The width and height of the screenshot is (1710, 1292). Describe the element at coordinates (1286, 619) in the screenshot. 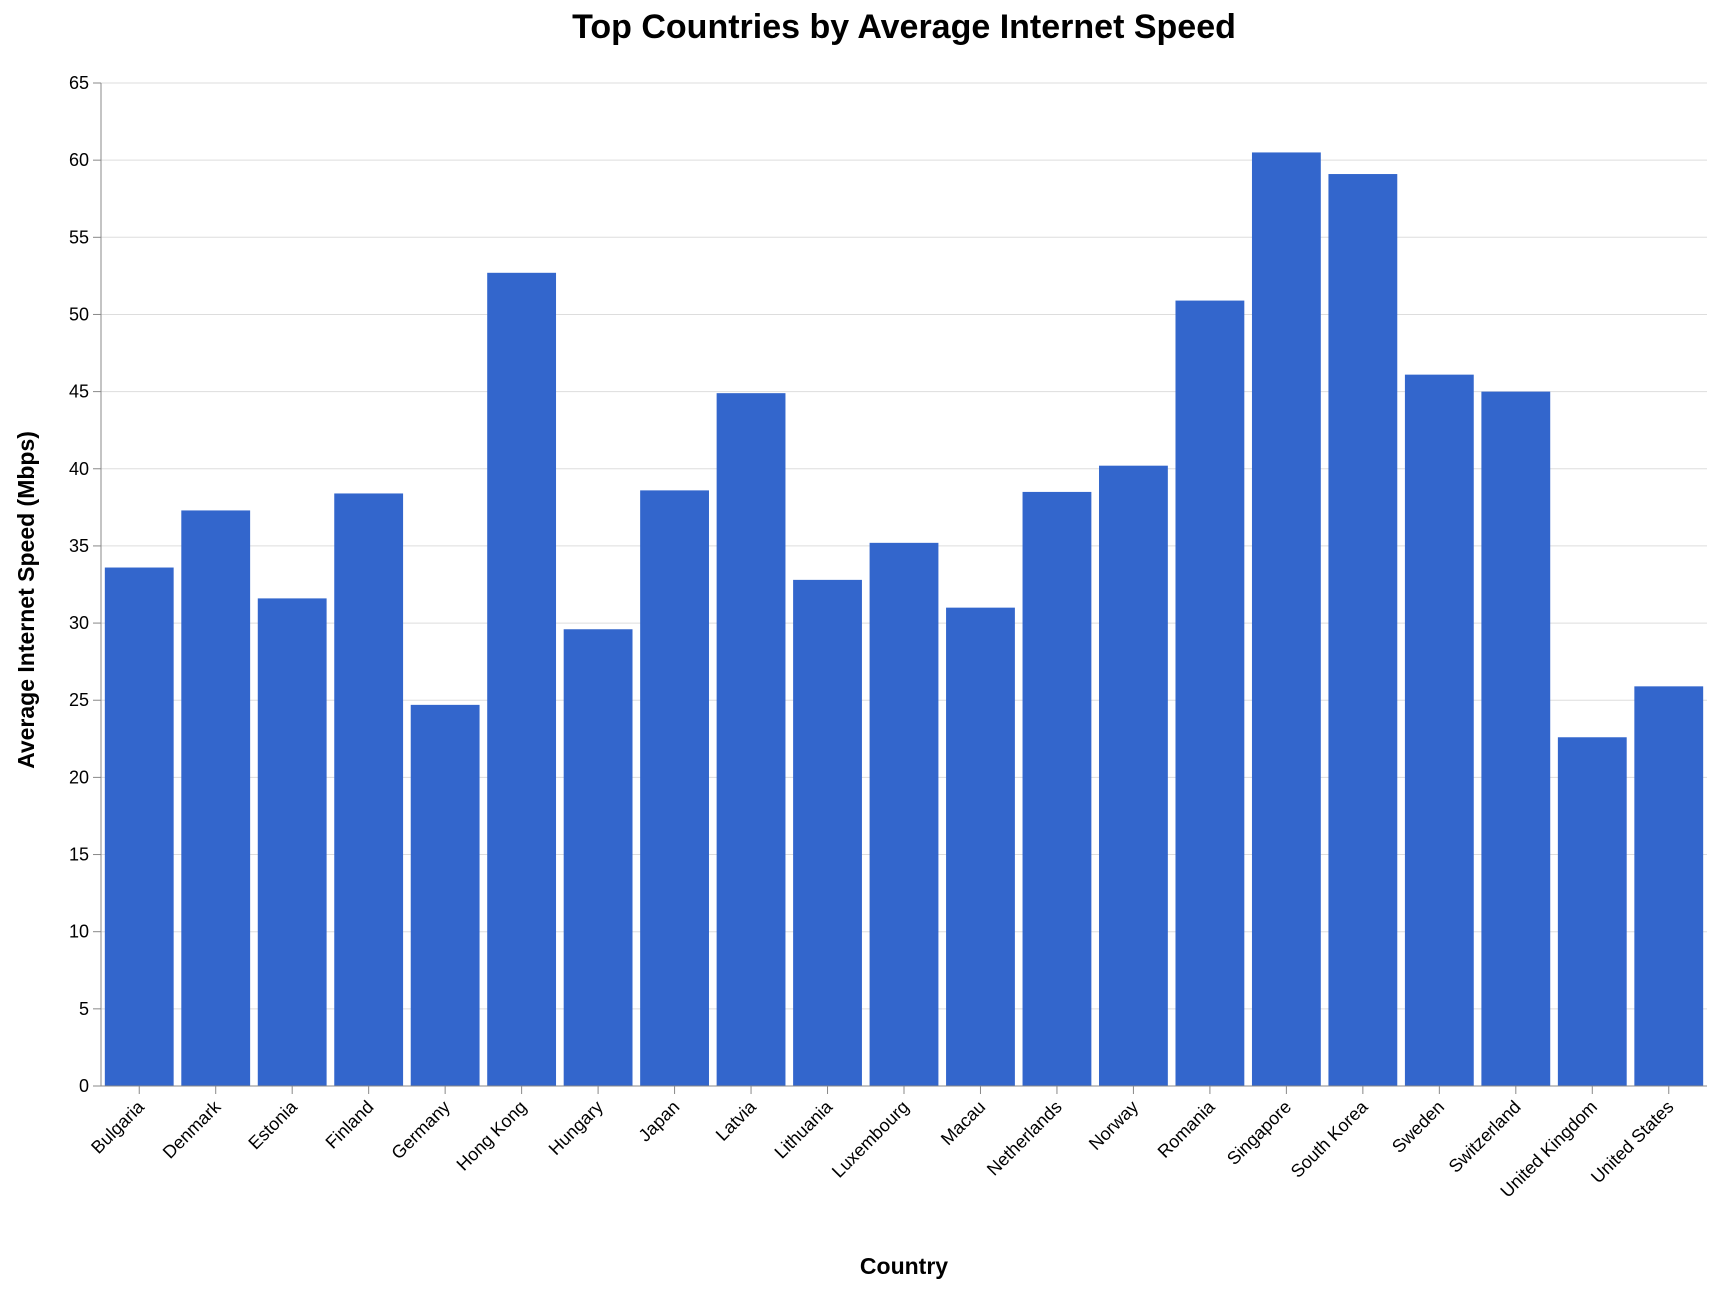

I see `bar-singapore` at that location.